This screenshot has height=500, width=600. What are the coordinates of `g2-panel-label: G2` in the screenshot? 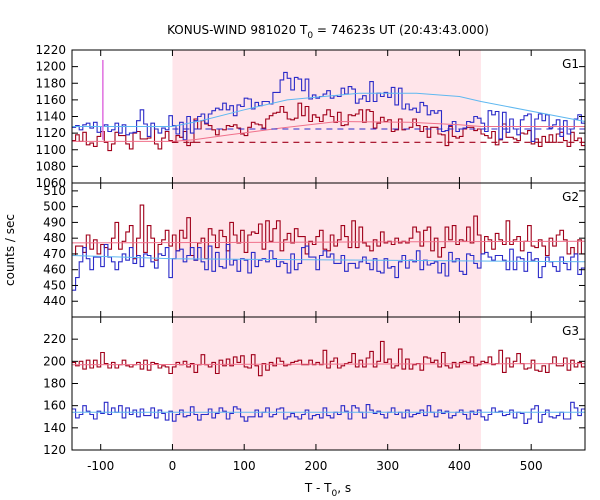 It's located at (570, 197).